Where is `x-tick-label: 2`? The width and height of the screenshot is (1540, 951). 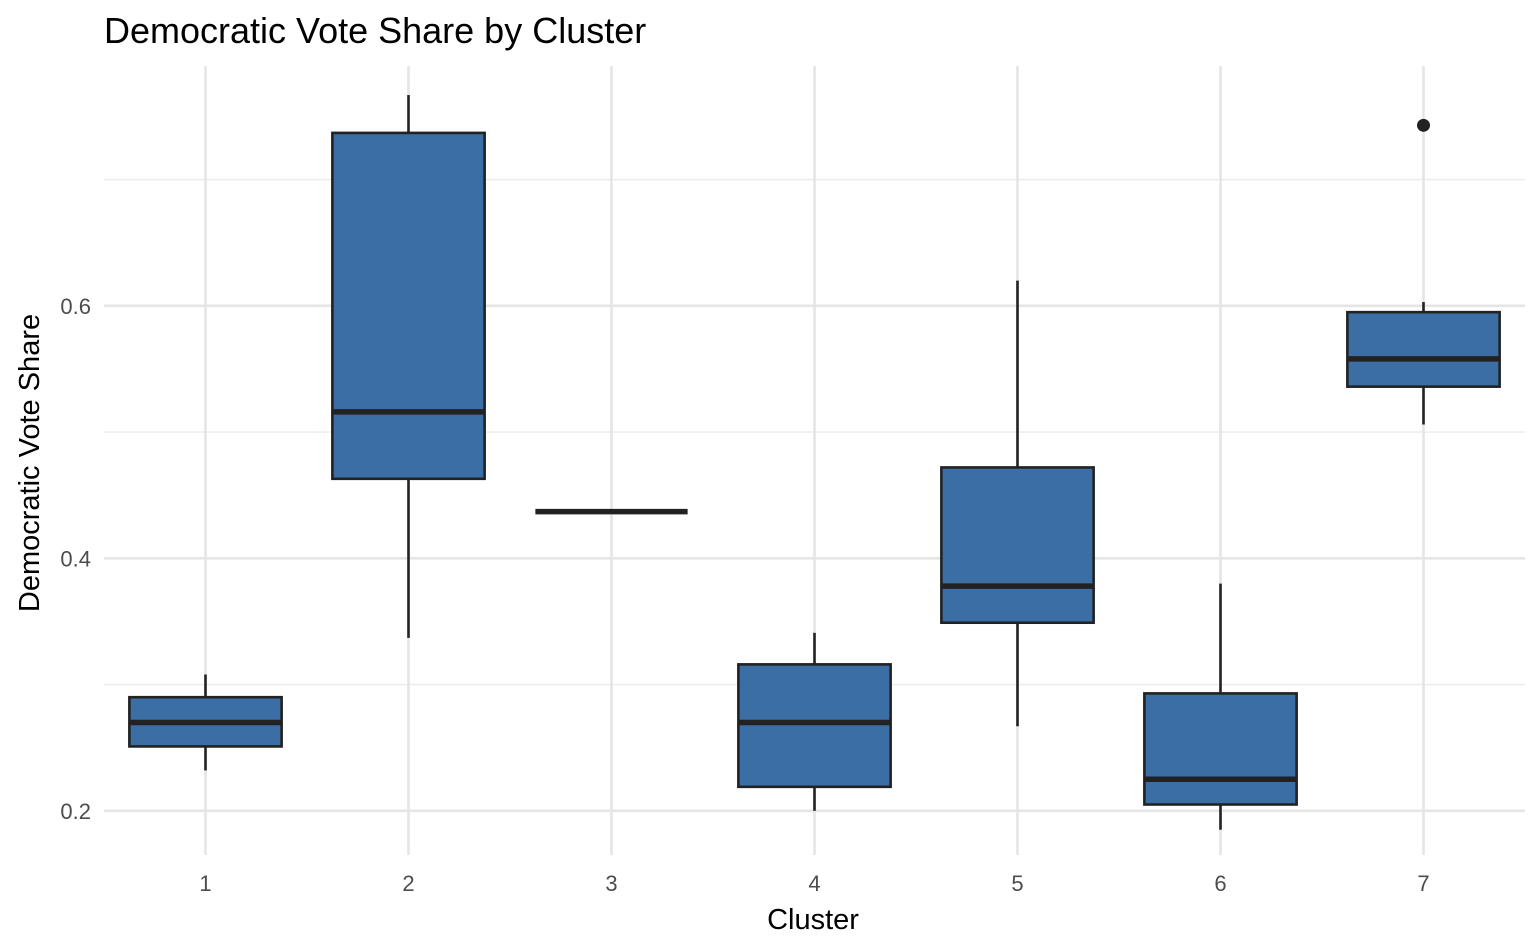
x-tick-label: 2 is located at coordinates (408, 883).